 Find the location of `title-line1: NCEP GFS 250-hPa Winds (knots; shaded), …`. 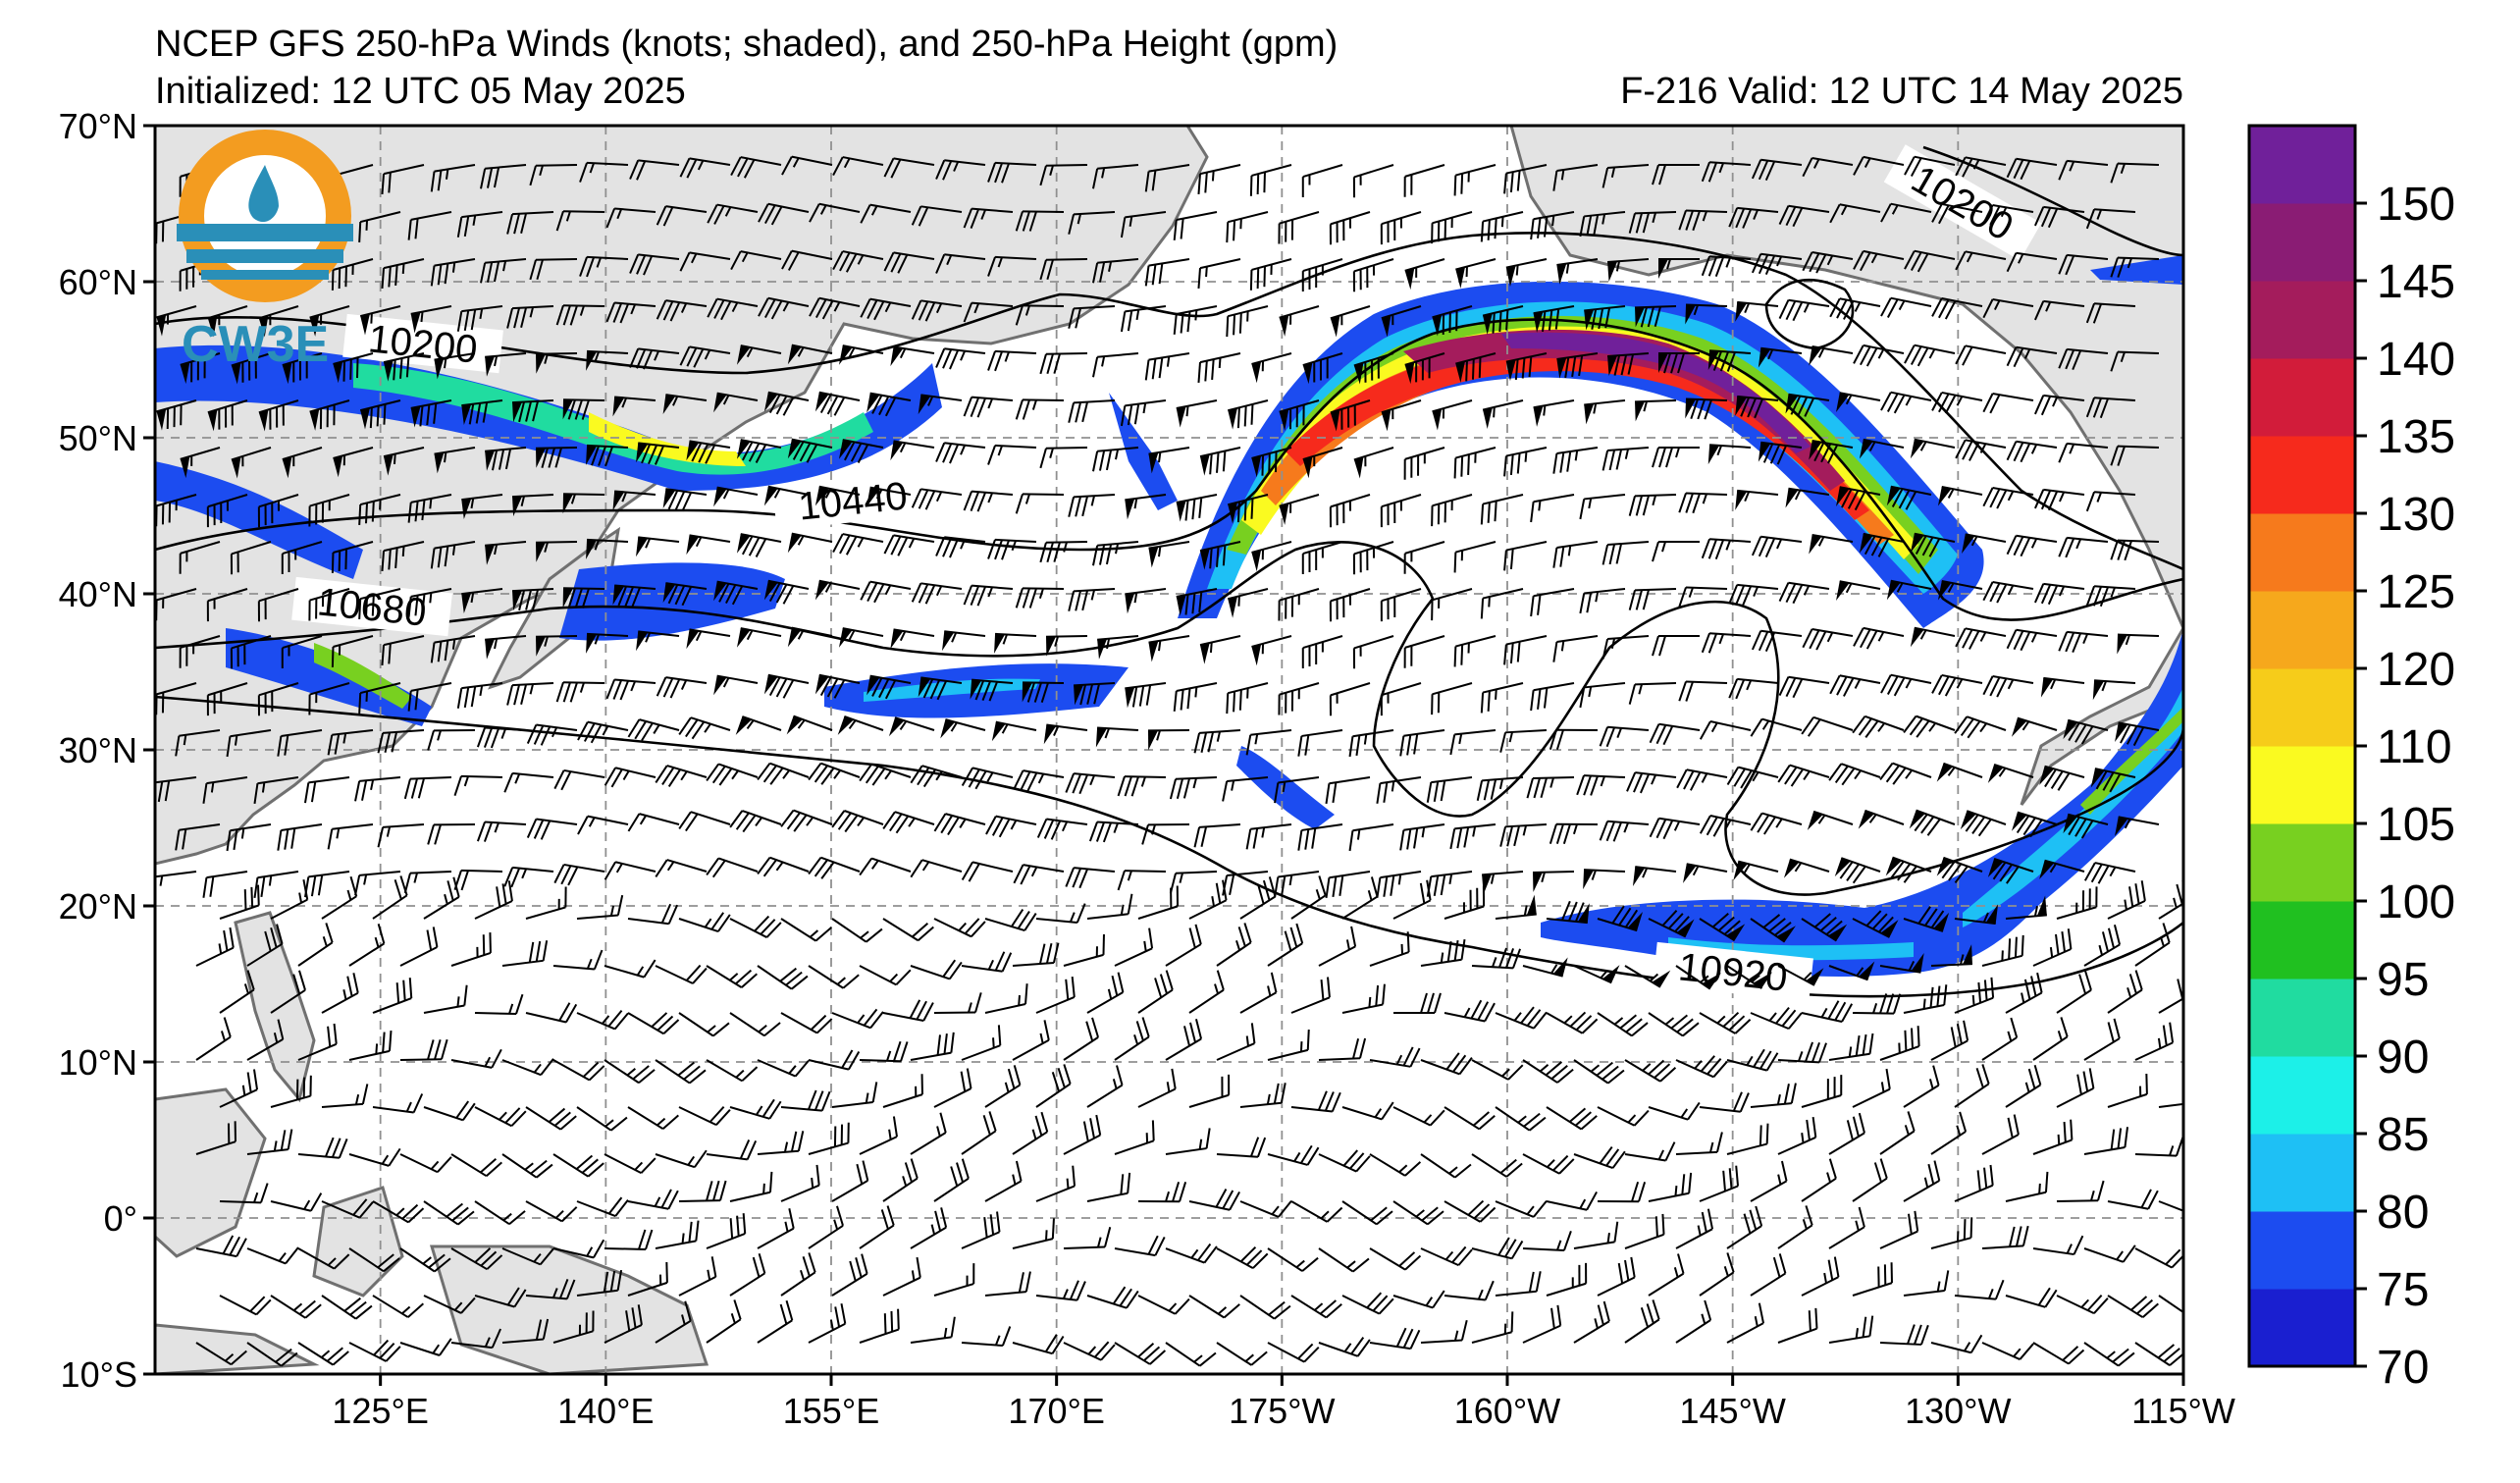

title-line1: NCEP GFS 250-hPa Winds (knots; shaded), … is located at coordinates (746, 45).